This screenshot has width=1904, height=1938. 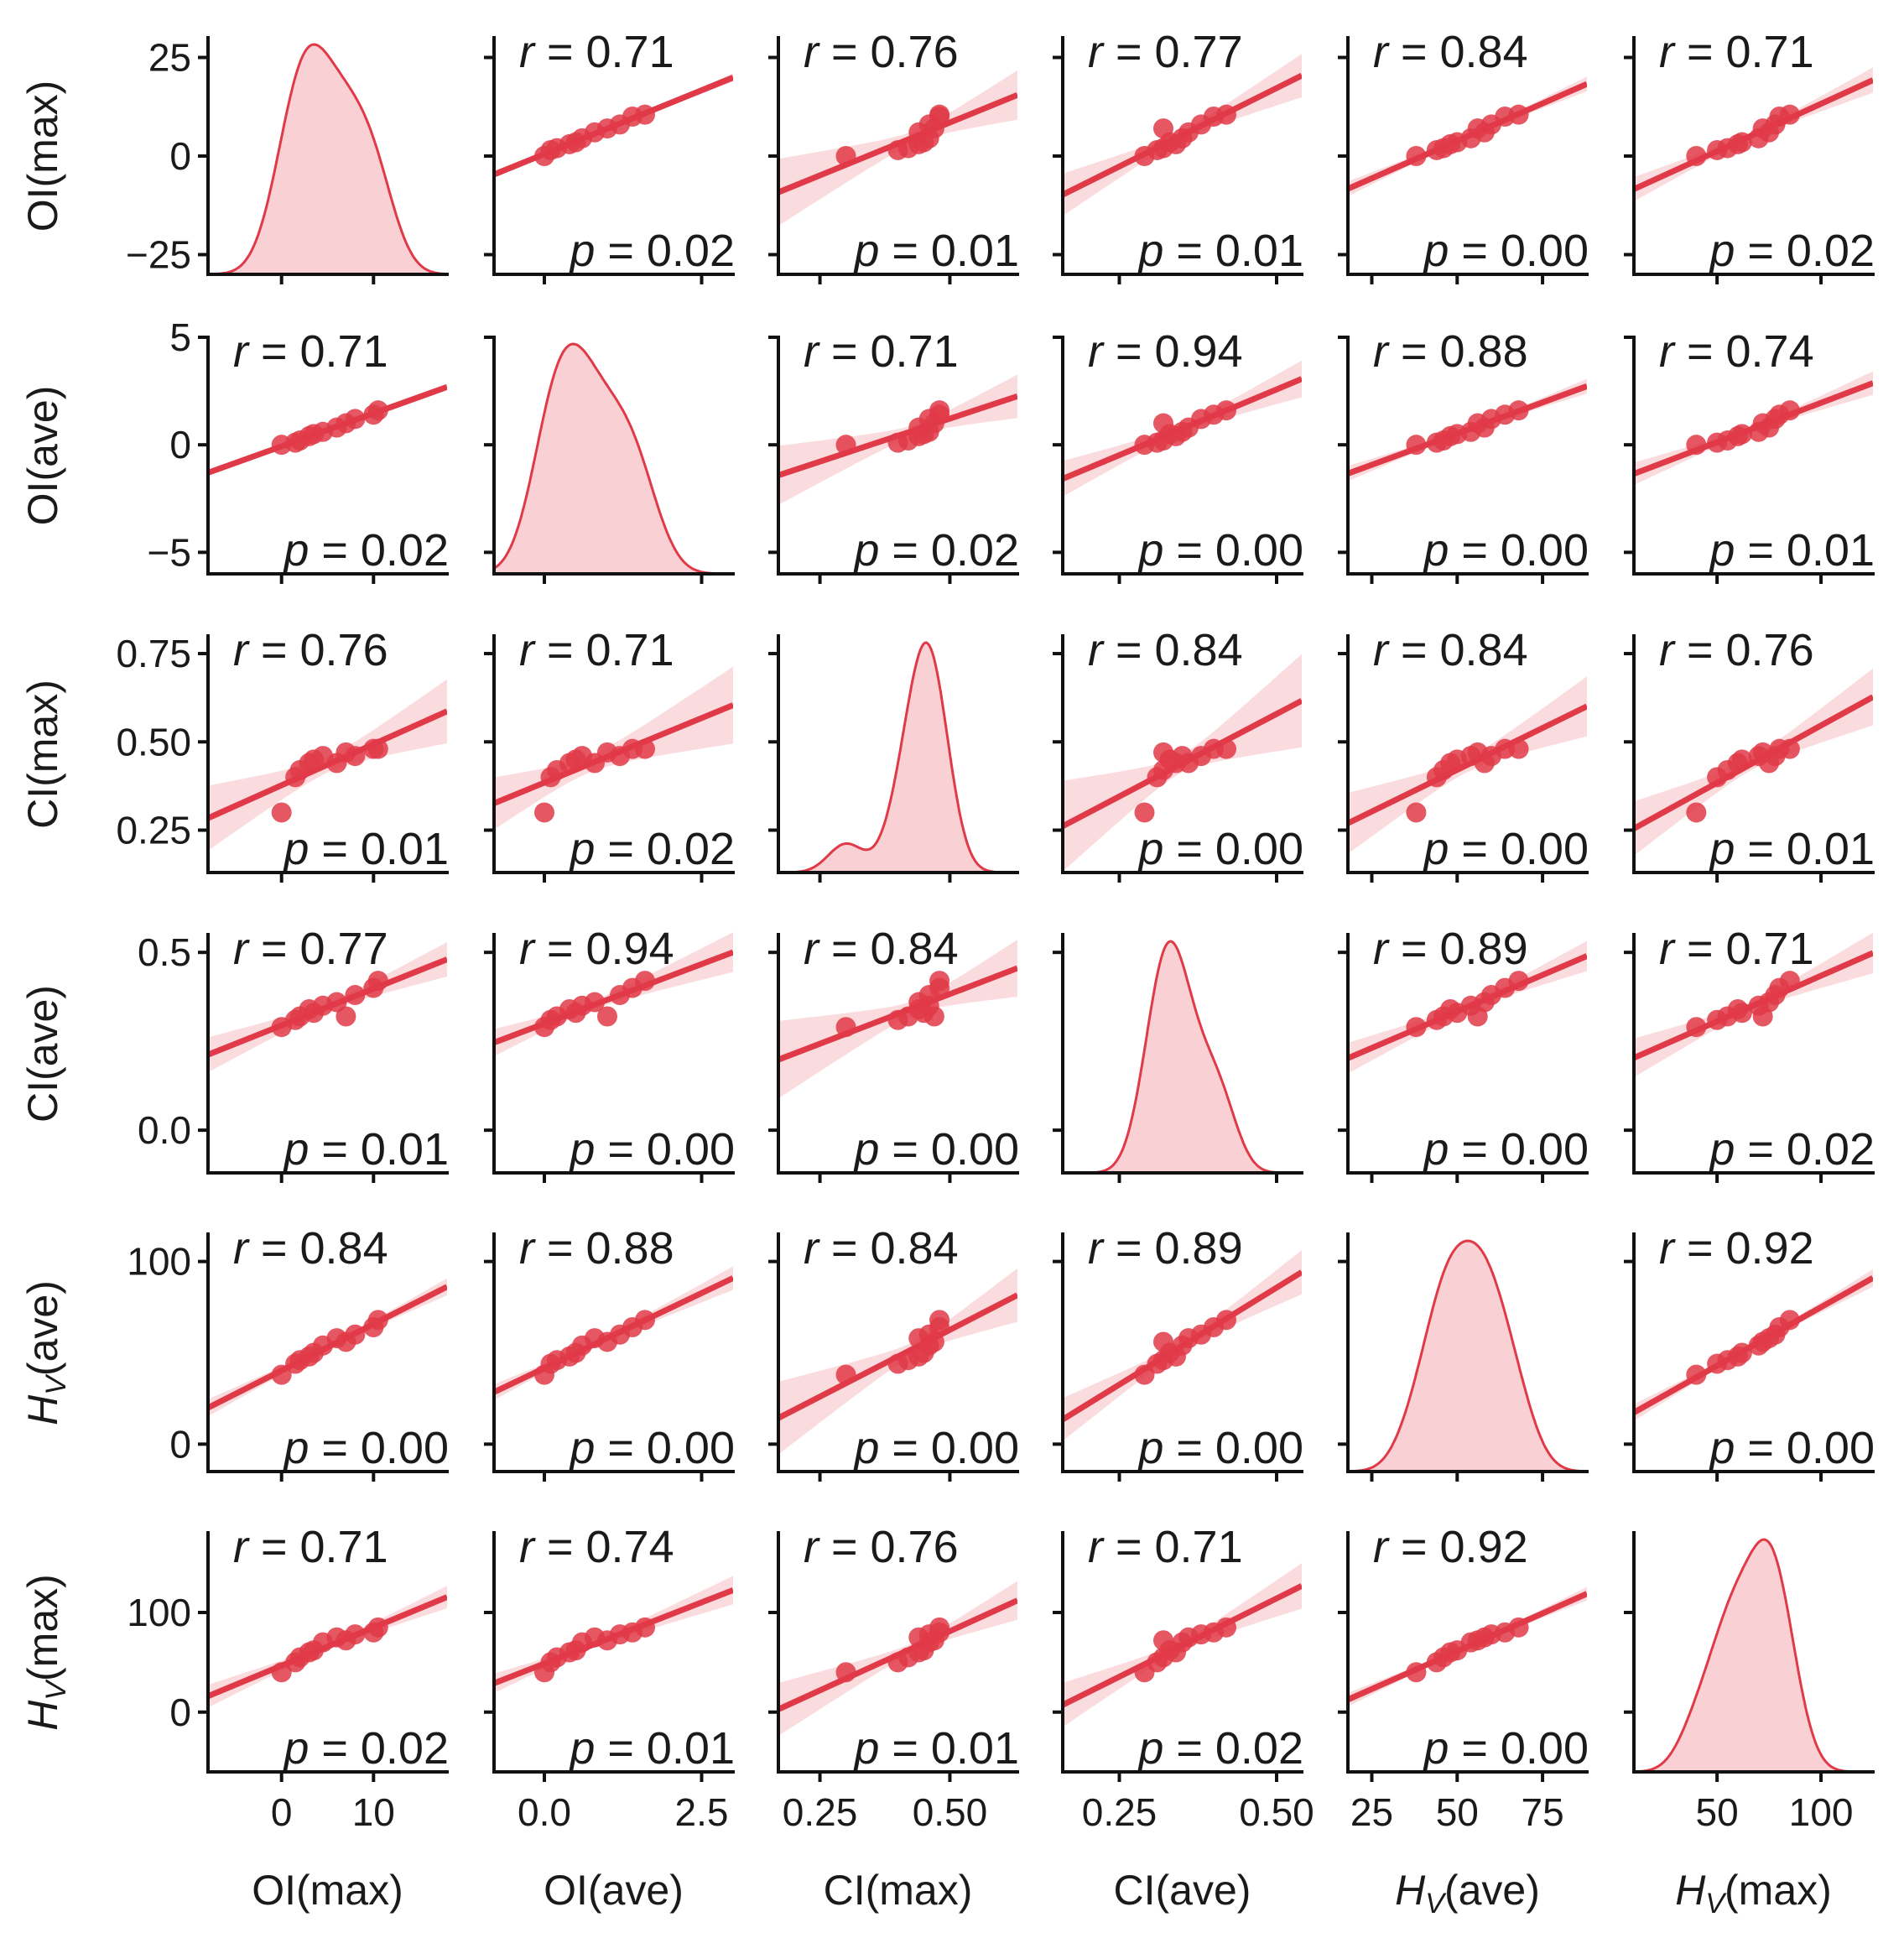 What do you see at coordinates (893, 155) in the screenshot?
I see `panel-OImax-vs-CImax: r = 0.76 p = 0.01` at bounding box center [893, 155].